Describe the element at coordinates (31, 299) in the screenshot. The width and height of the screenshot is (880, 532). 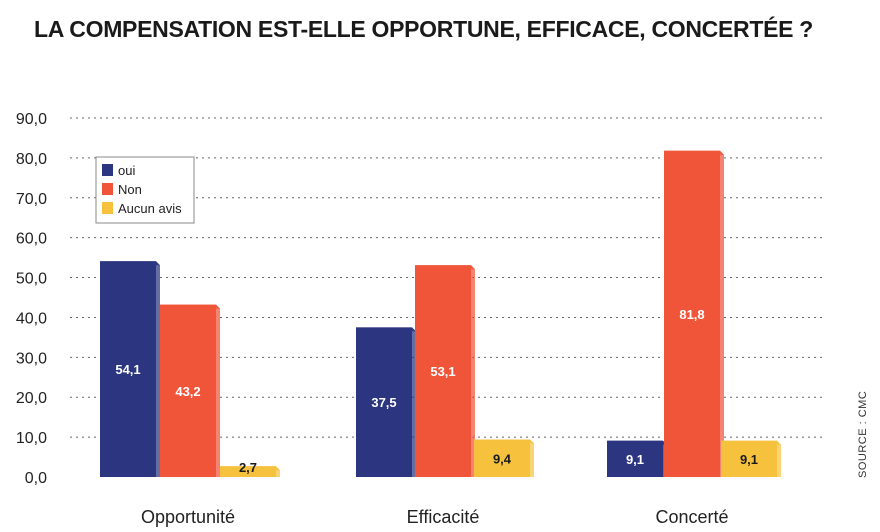
I see `y-axis-ticks: 0,0 10,0 20,0 30,0 40,0 50,0 60,0 70,0 80,0 90,0` at that location.